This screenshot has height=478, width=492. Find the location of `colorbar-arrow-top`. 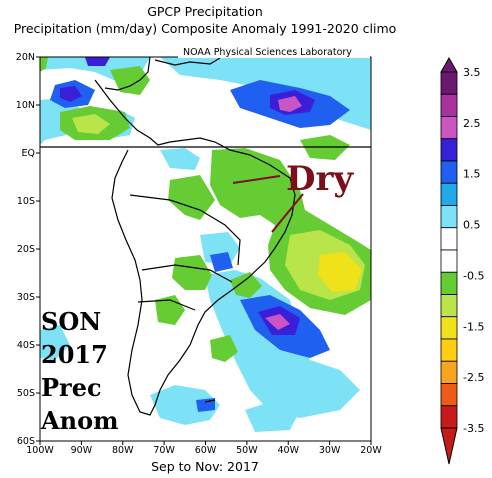

colorbar-arrow-top is located at coordinates (449, 64).